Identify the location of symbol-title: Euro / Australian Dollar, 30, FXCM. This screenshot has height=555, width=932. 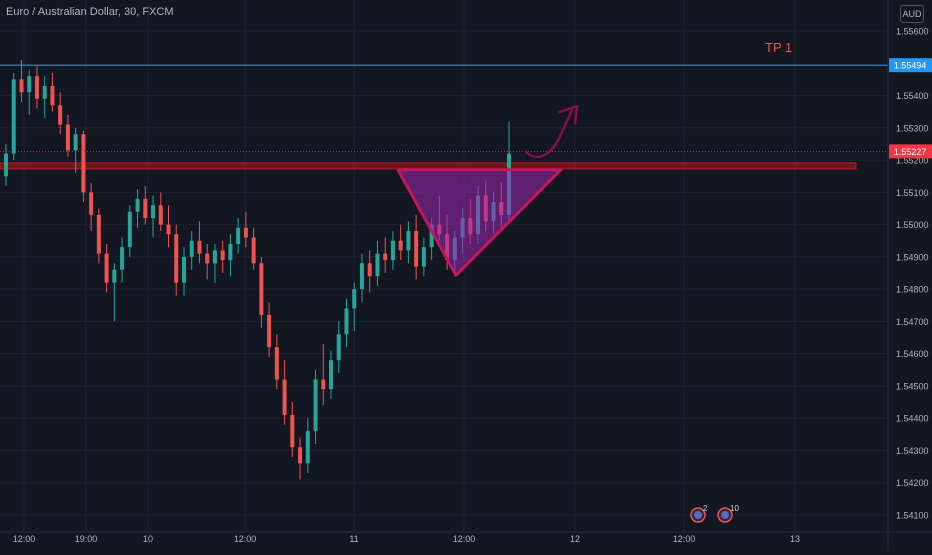
(90, 12).